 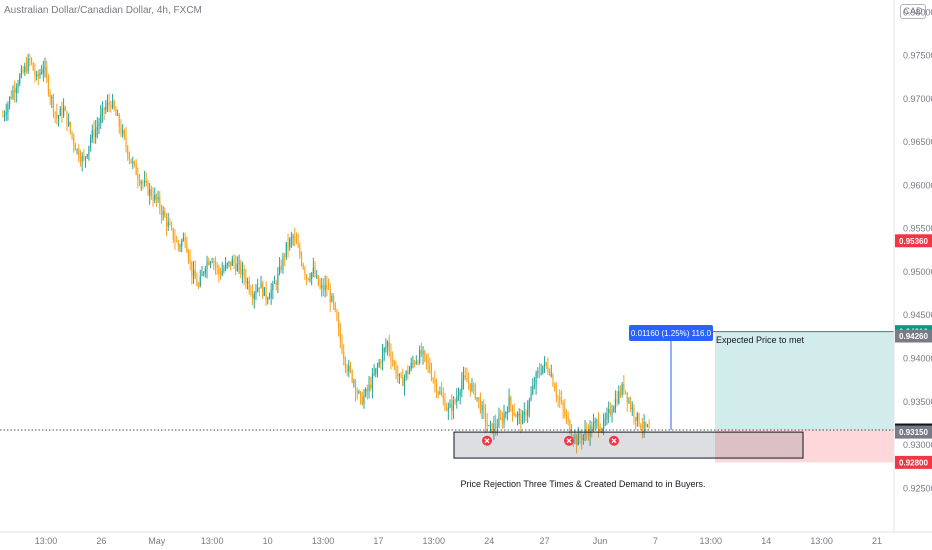 What do you see at coordinates (913, 432) in the screenshot?
I see `price-tag-box` at bounding box center [913, 432].